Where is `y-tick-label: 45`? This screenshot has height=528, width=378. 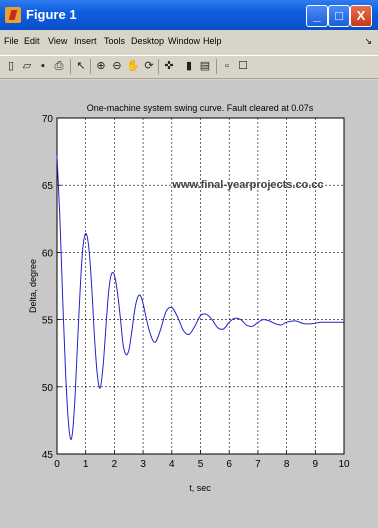
y-tick-label: 45 is located at coordinates (48, 455).